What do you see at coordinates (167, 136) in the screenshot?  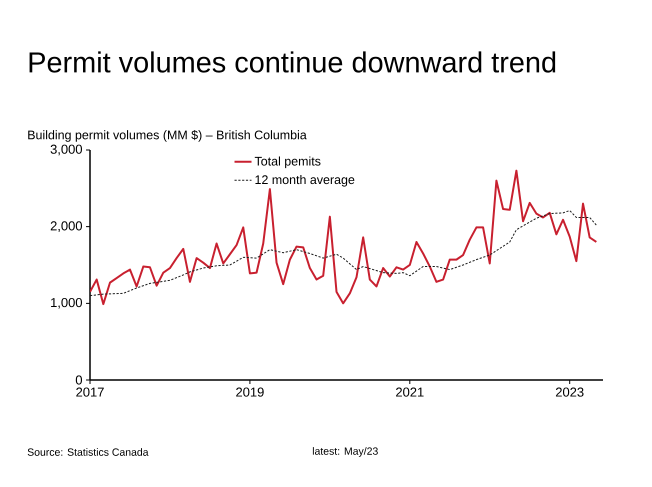 I see `y-axis-title: Building permit volumes (MM $) – British Columbia` at bounding box center [167, 136].